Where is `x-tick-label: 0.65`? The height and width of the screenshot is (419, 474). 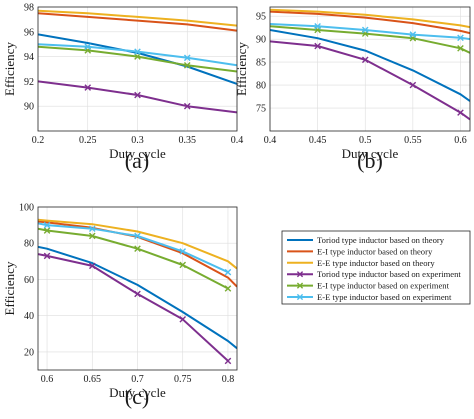 x-tick-label: 0.65 is located at coordinates (93, 379).